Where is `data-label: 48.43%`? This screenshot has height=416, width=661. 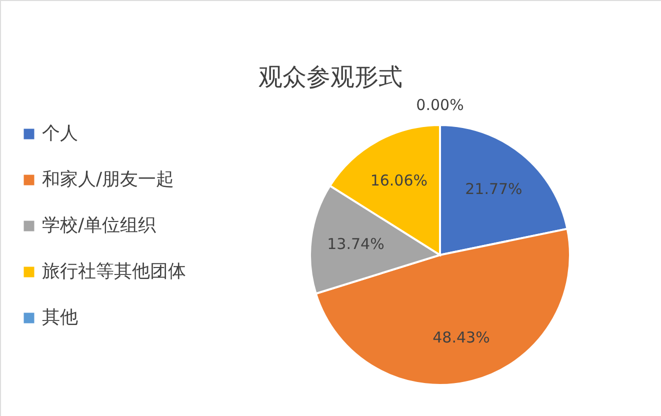 data-label: 48.43% is located at coordinates (461, 337).